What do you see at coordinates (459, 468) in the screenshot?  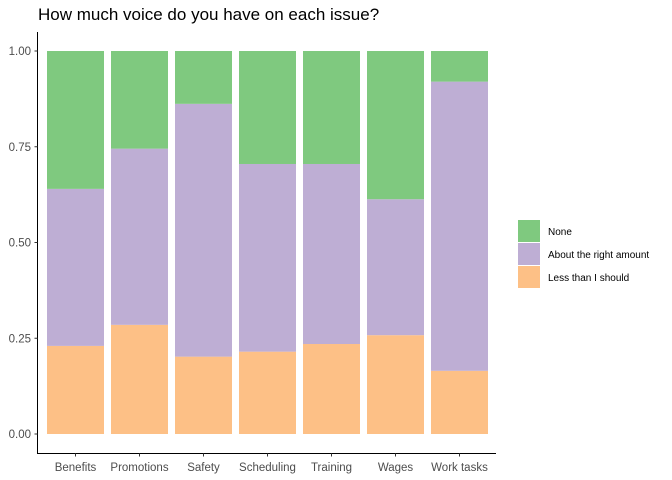 I see `x-tick-label: Work tasks` at bounding box center [459, 468].